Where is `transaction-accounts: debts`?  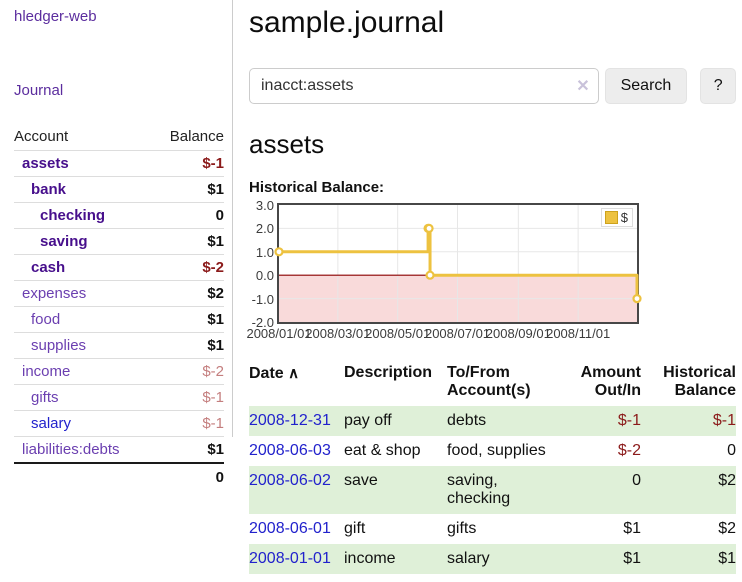 transaction-accounts: debts is located at coordinates (503, 421).